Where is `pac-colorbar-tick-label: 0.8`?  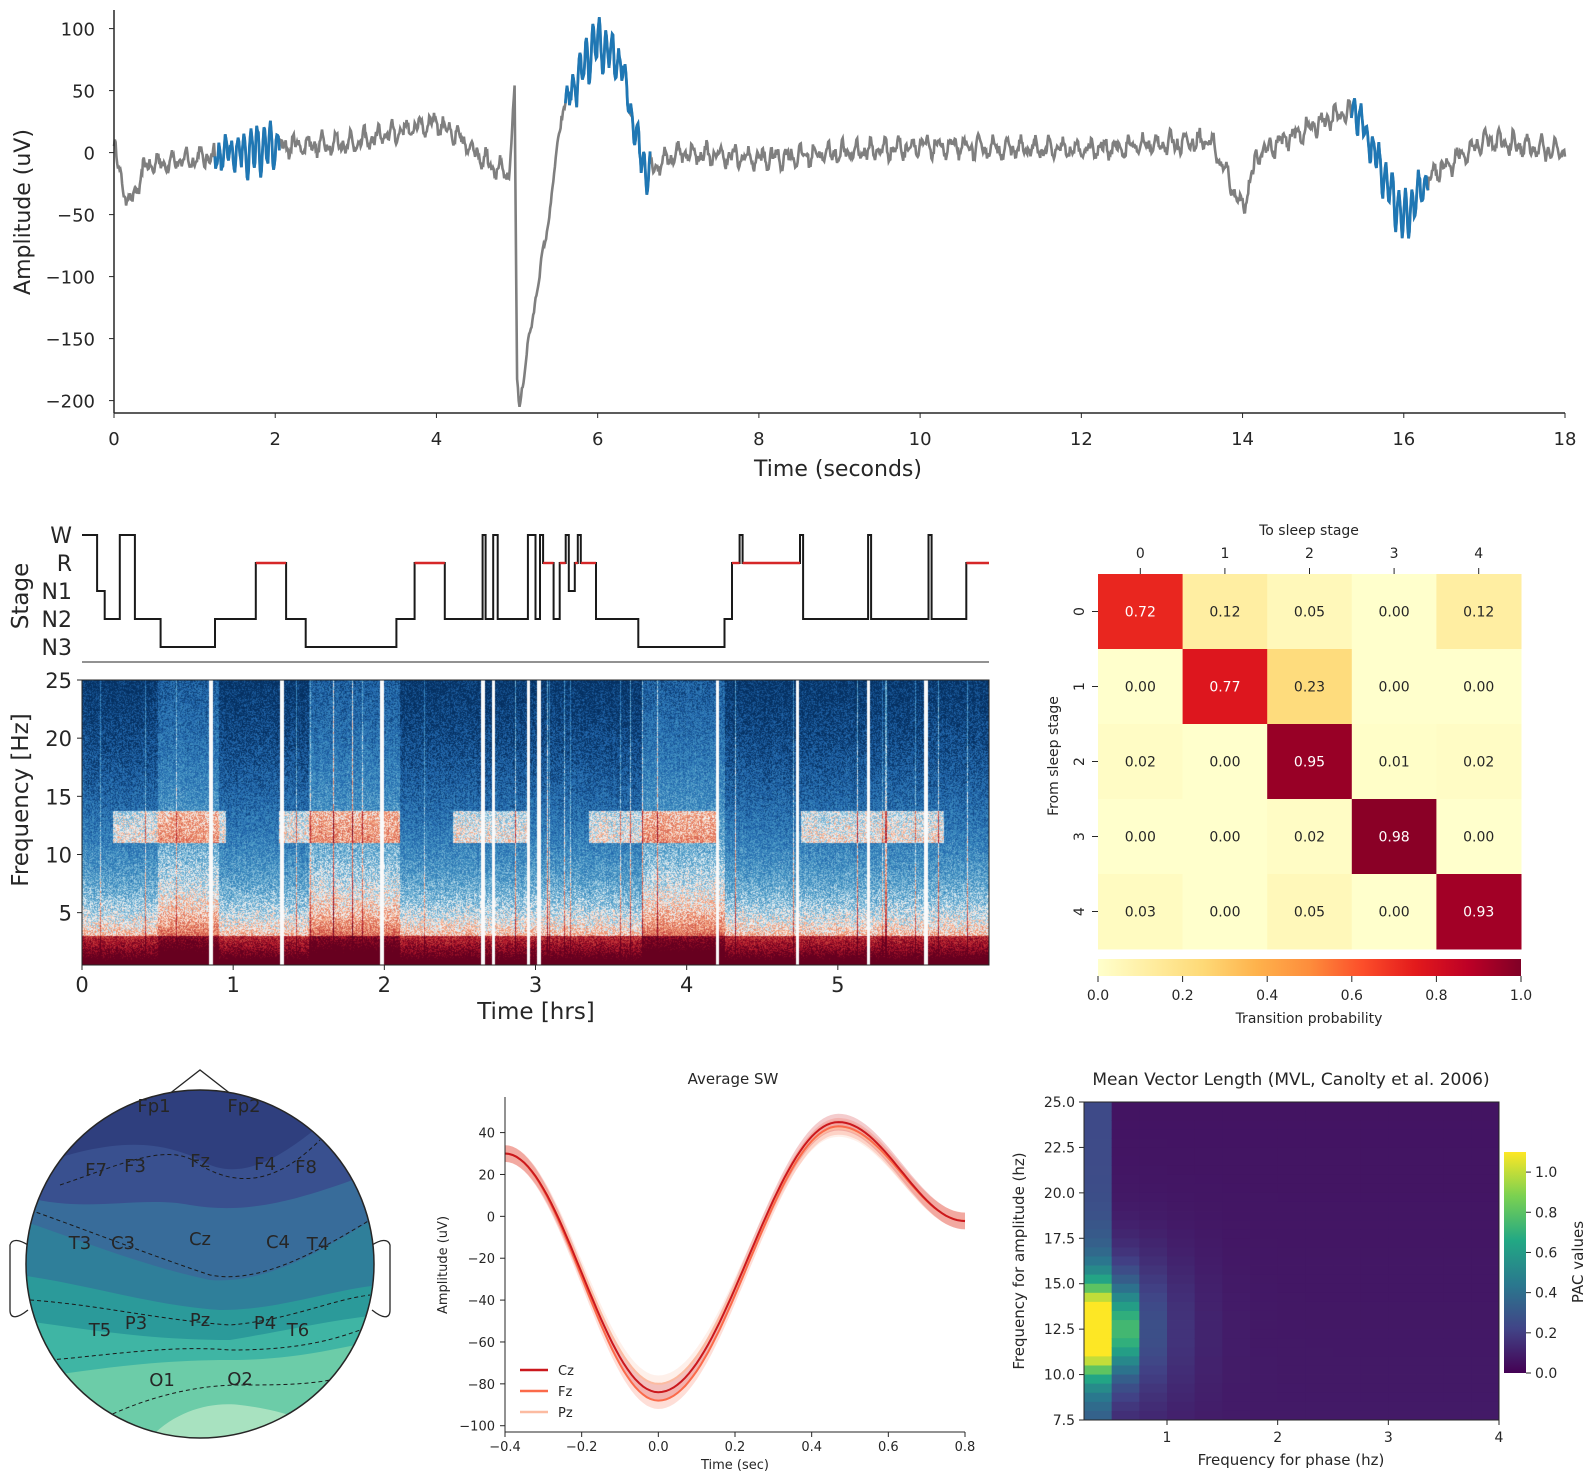
pac-colorbar-tick-label: 0.8 is located at coordinates (1546, 1213).